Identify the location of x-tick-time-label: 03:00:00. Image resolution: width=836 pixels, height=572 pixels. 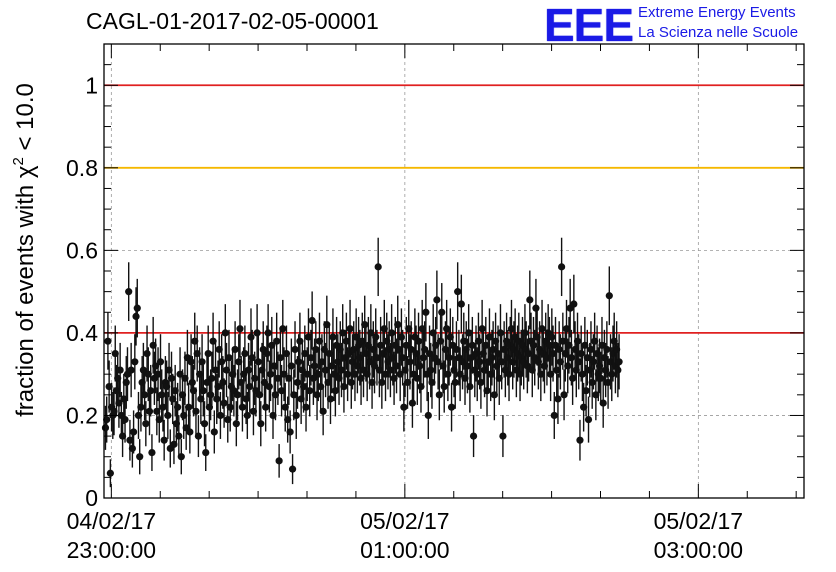
(699, 550).